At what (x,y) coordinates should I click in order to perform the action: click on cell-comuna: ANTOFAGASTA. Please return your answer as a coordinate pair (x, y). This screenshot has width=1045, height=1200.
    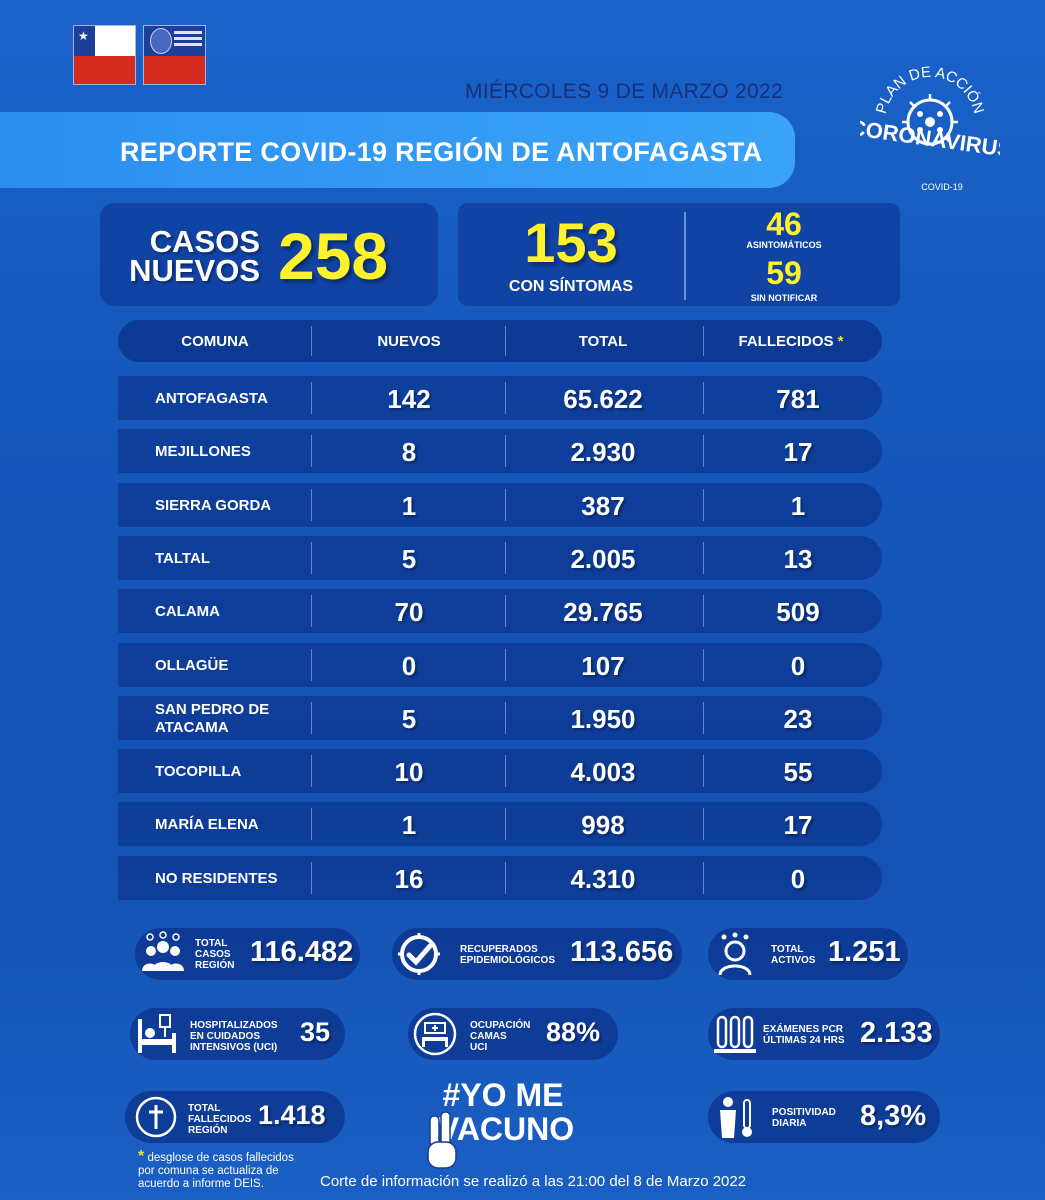
    Looking at the image, I should click on (211, 398).